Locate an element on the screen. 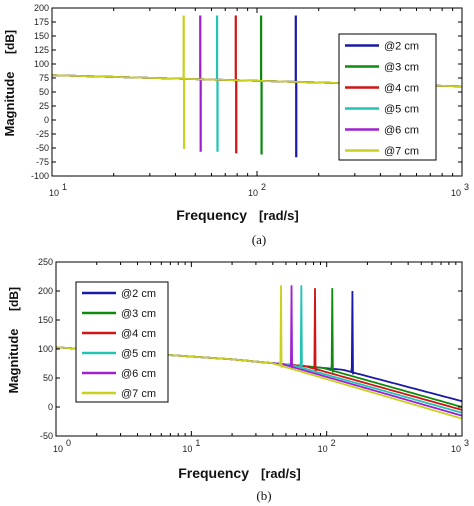 This screenshot has height=506, width=474. y-tick-label: -100 is located at coordinates (40, 176).